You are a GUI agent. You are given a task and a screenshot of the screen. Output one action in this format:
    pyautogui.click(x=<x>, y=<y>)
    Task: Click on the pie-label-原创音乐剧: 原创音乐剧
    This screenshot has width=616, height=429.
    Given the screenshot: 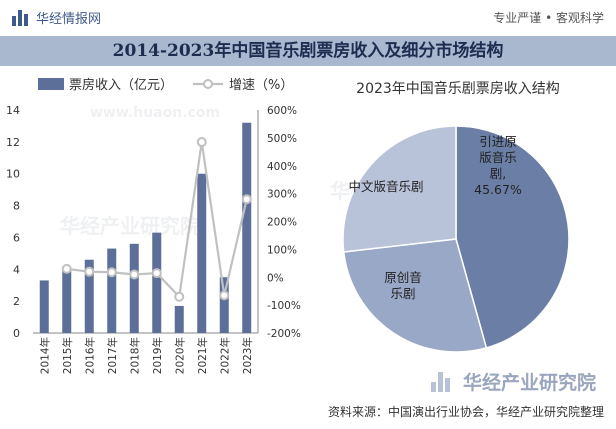 What is the action you would take?
    pyautogui.click(x=403, y=285)
    